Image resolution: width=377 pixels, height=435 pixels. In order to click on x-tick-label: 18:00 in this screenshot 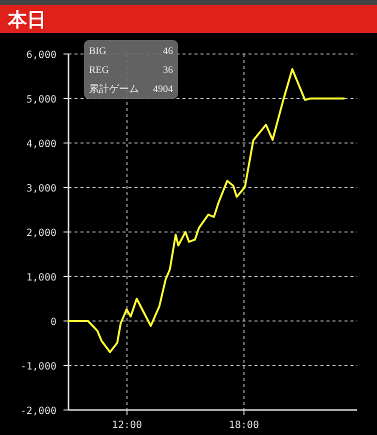, I will do `click(243, 425)`.